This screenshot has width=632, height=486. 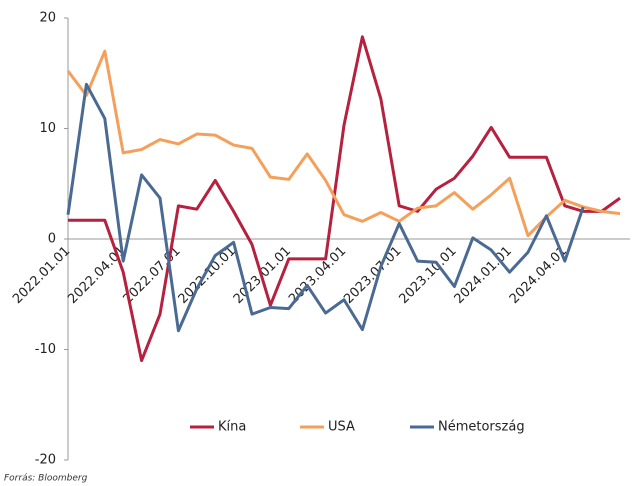 What do you see at coordinates (341, 427) in the screenshot?
I see `legend-label: USA` at bounding box center [341, 427].